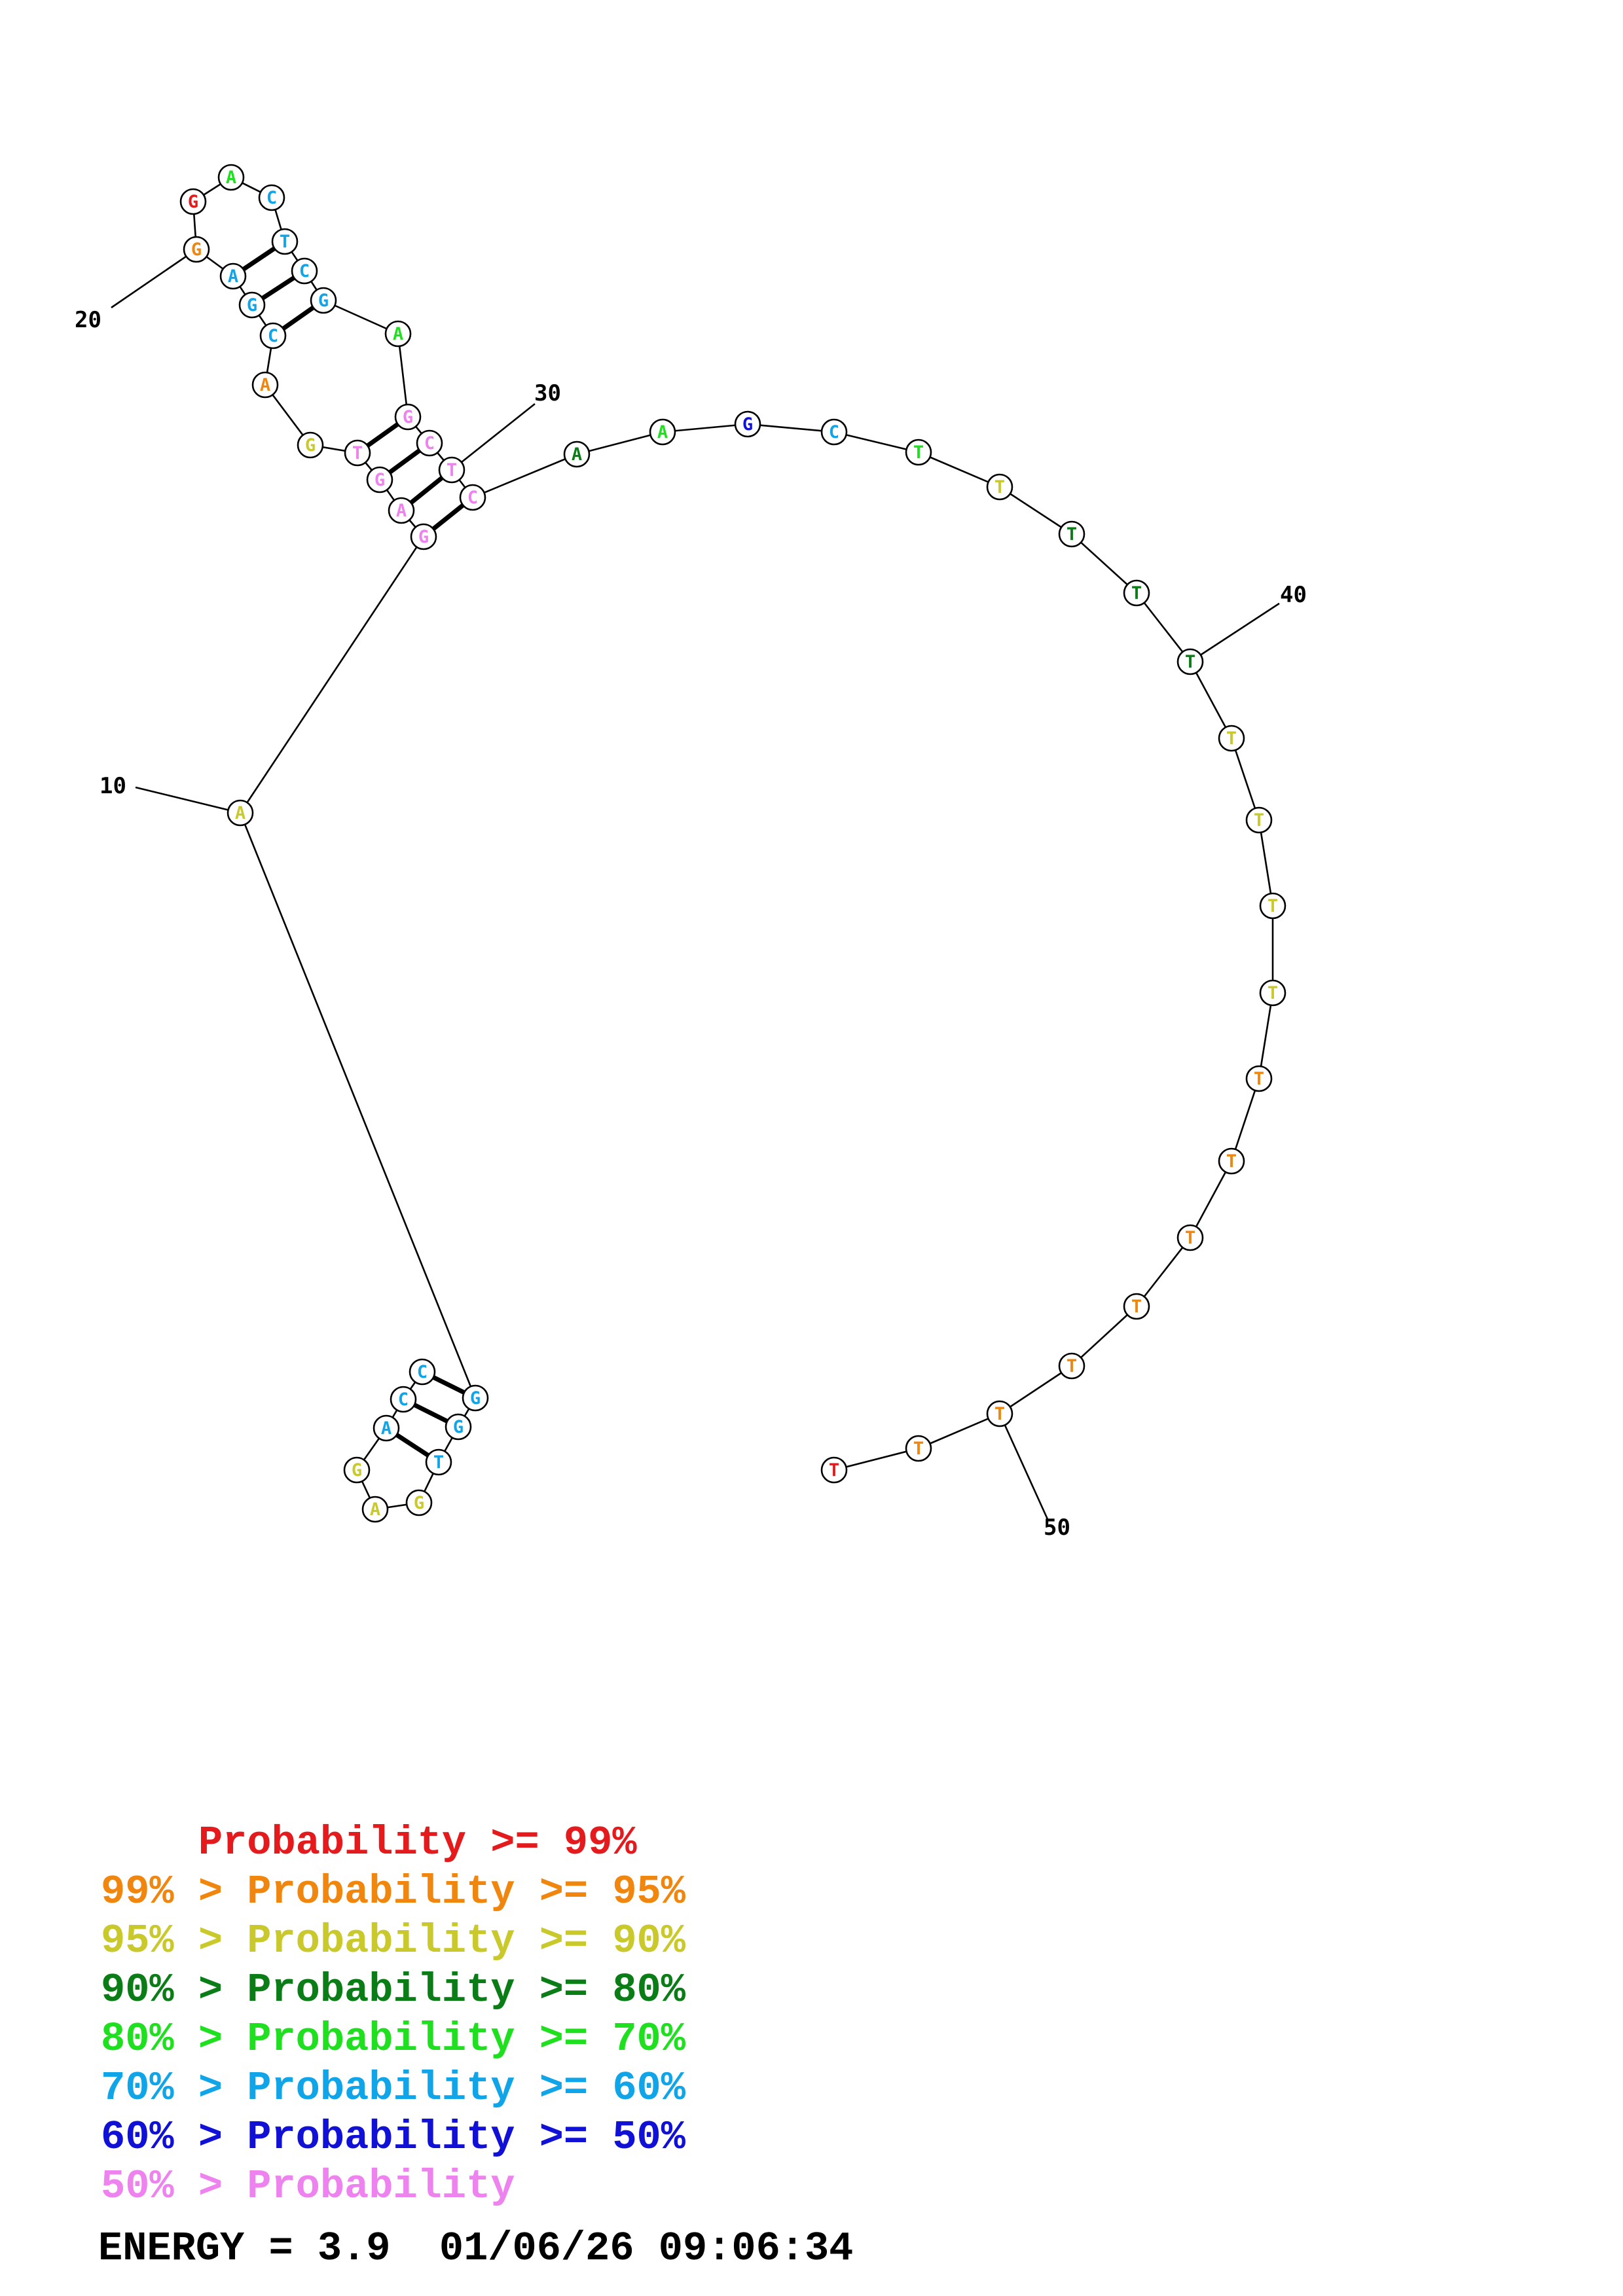 The width and height of the screenshot is (1623, 2296). I want to click on nucleotide-14: T, so click(357, 453).